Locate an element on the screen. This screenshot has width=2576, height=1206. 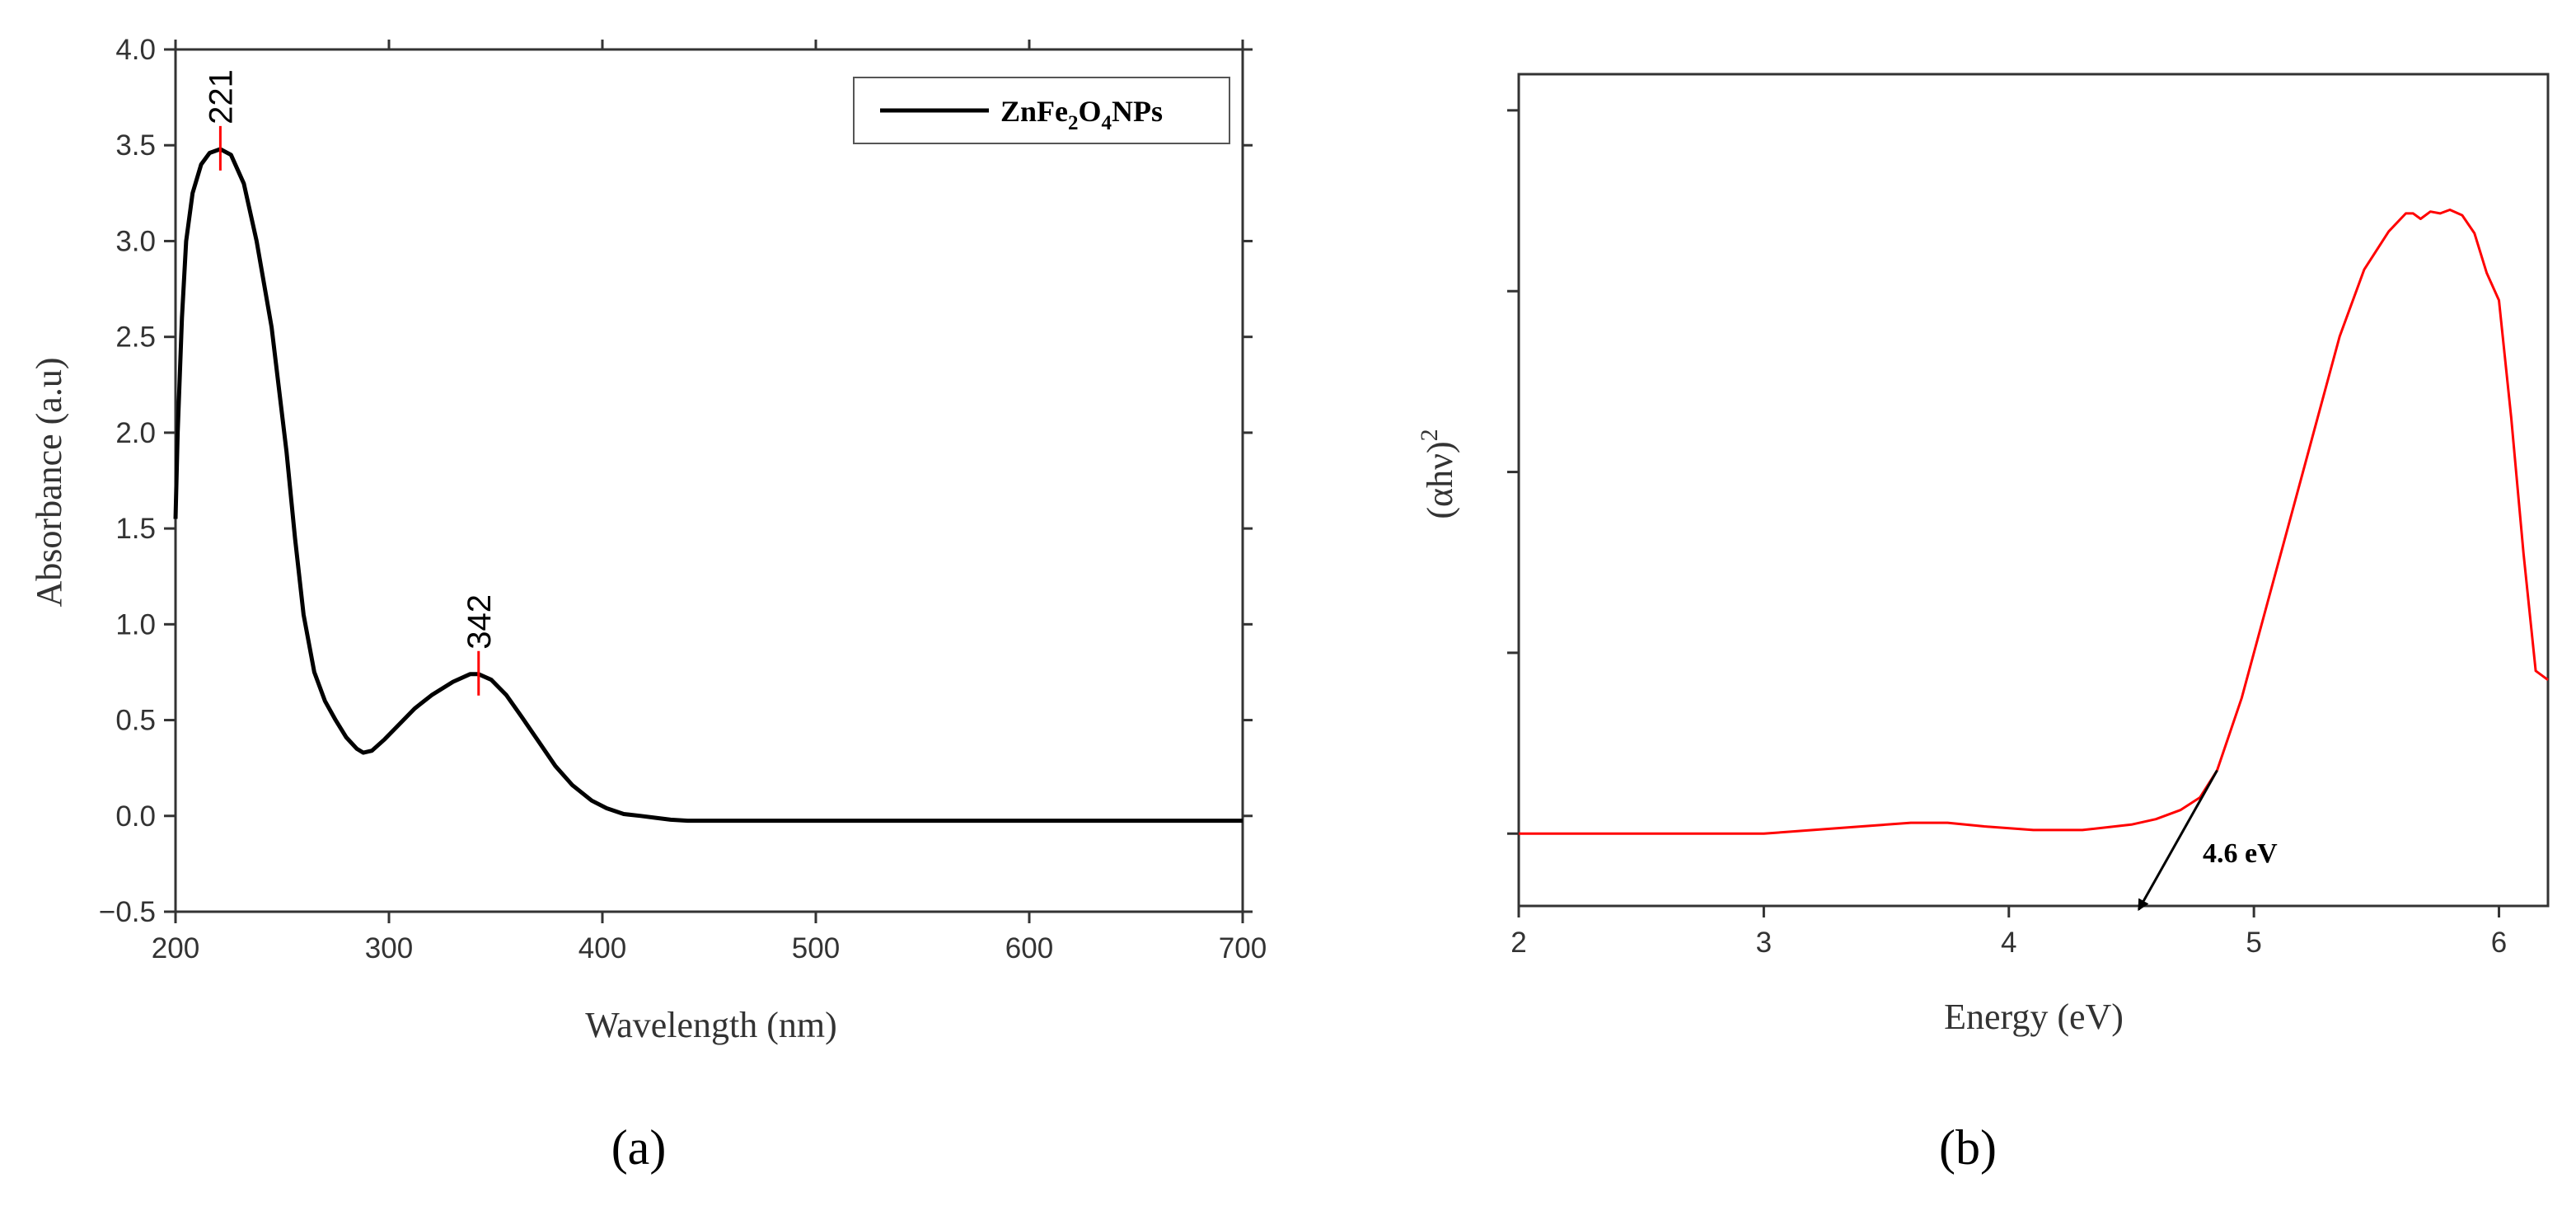
y-tick-label: 0.0 is located at coordinates (135, 817).